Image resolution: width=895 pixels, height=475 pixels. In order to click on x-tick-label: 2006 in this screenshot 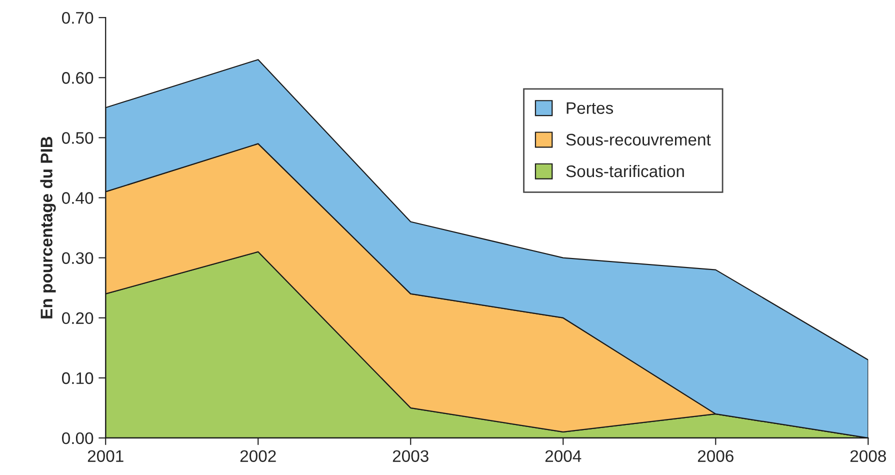, I will do `click(716, 456)`.